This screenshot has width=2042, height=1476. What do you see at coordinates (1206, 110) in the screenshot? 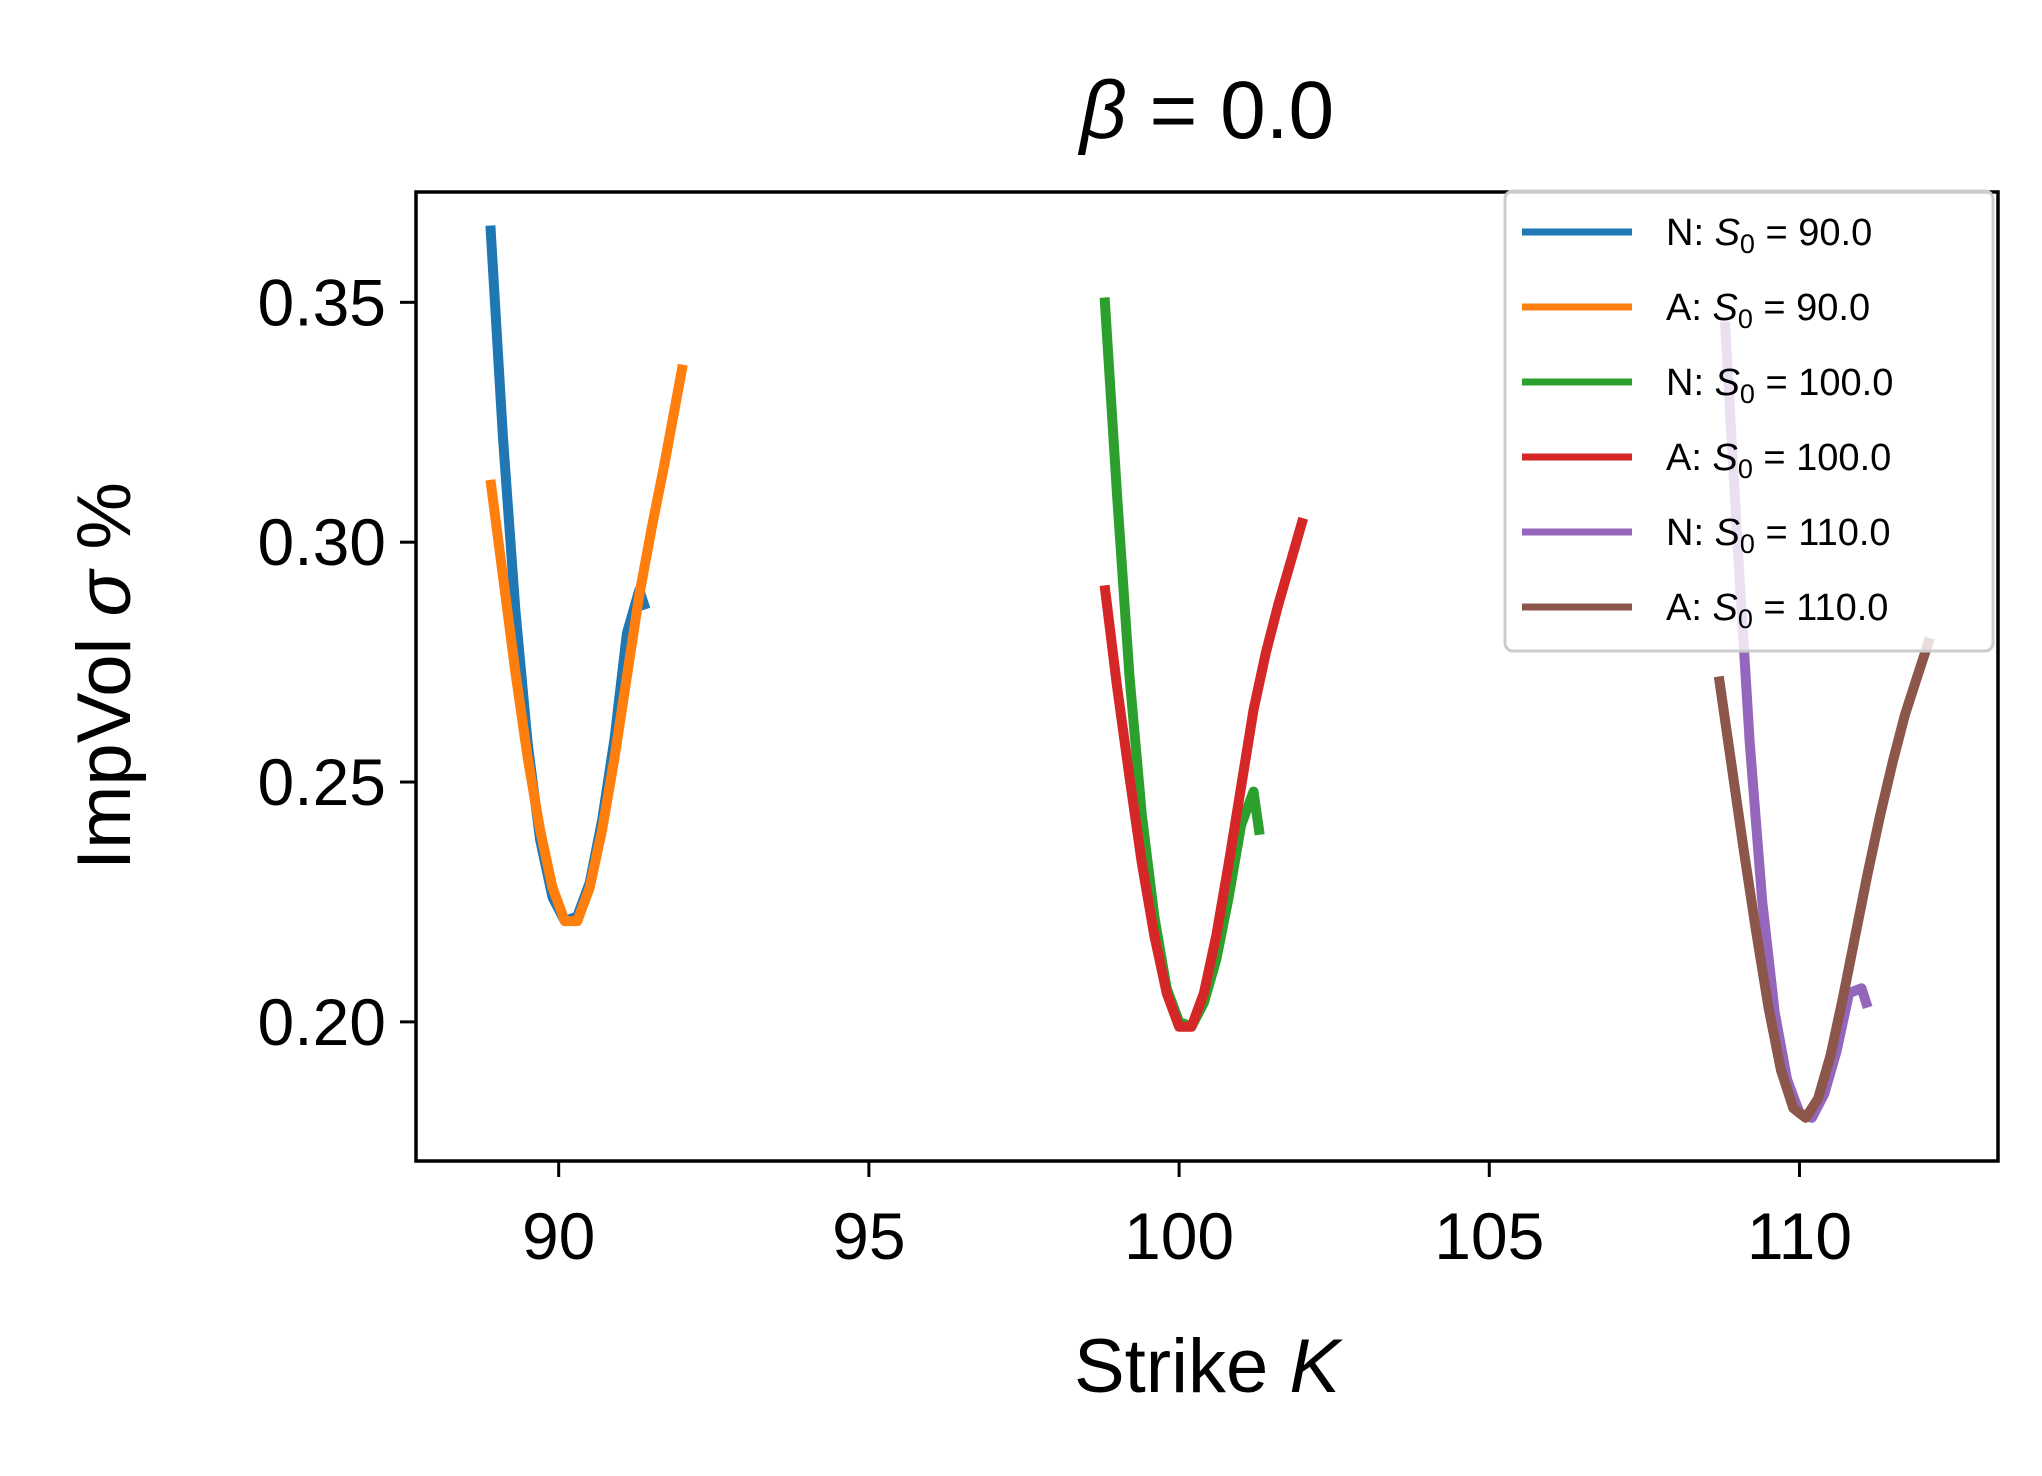
I see `chart-title: β = 0.0` at bounding box center [1206, 110].